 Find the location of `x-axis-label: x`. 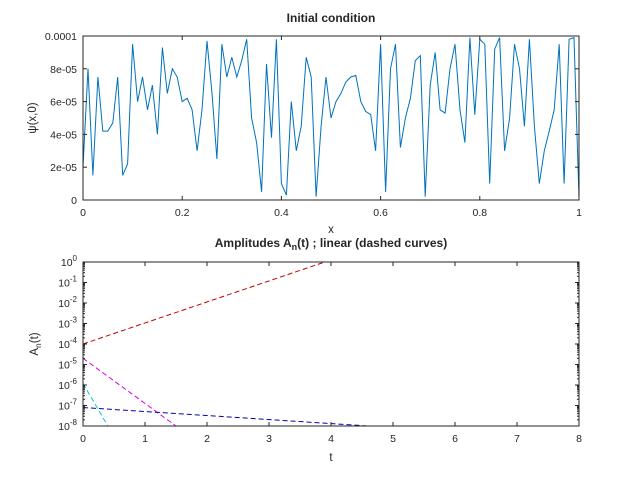

x-axis-label: x is located at coordinates (331, 230).